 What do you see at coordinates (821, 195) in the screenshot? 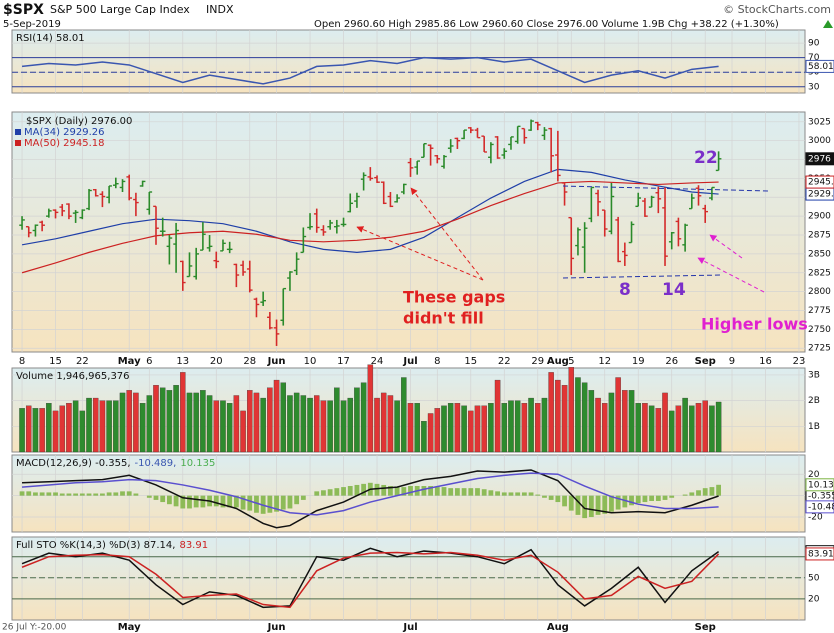
I see `value-badge-label: 2929.26` at bounding box center [821, 195].